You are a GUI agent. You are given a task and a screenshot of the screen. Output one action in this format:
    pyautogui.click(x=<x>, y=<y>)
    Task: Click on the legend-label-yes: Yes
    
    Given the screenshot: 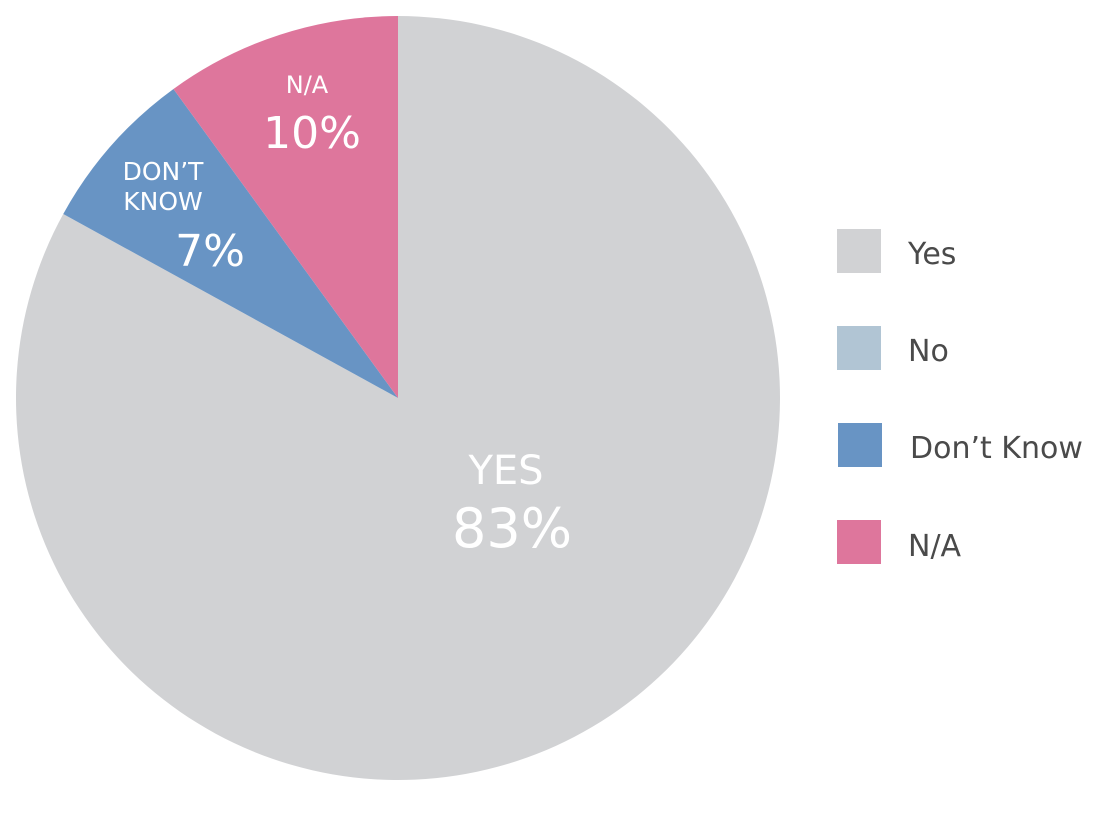 What is the action you would take?
    pyautogui.click(x=931, y=254)
    